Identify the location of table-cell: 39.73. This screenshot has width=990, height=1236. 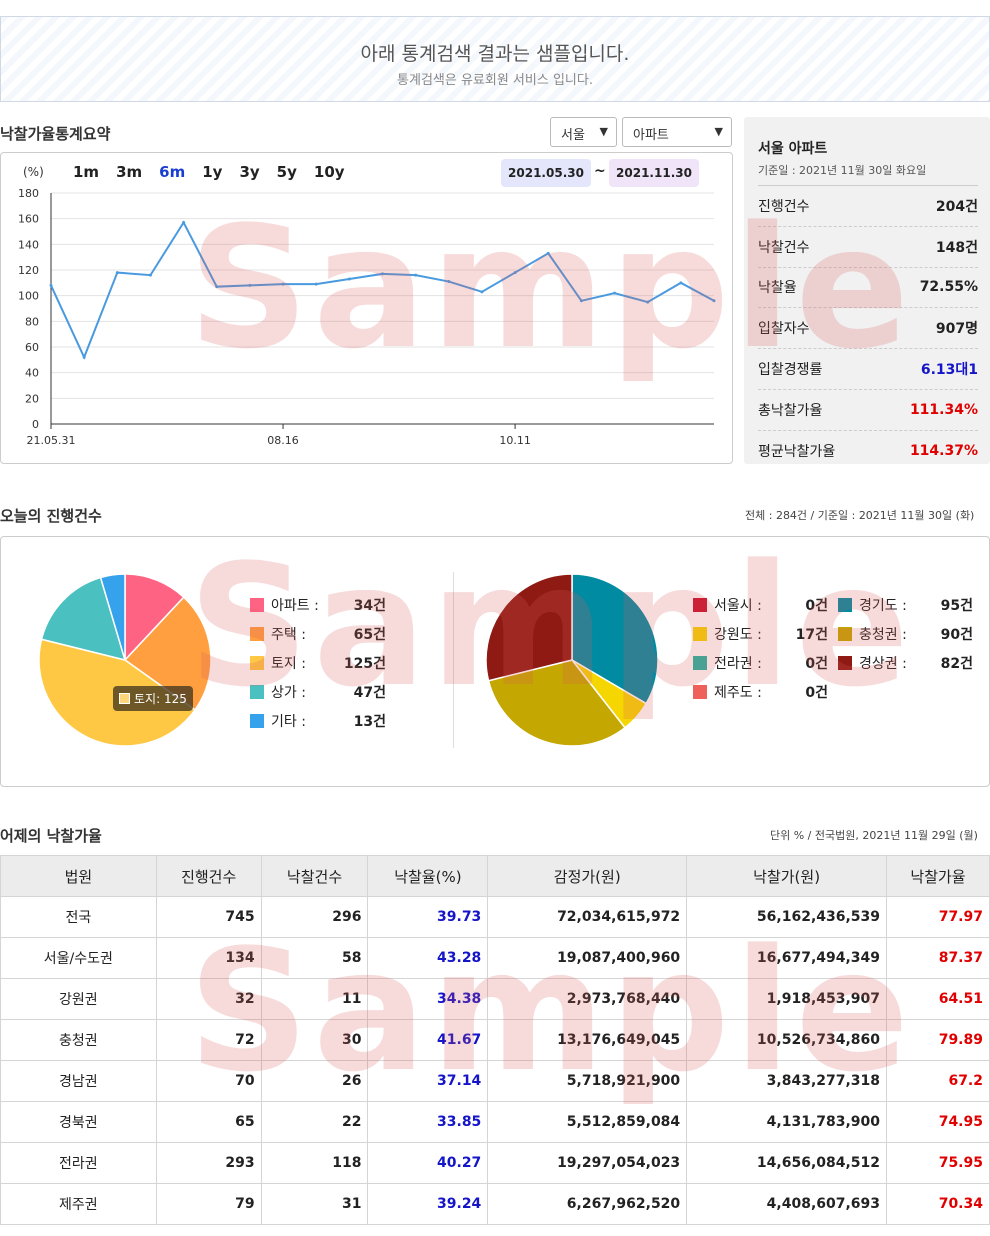
(428, 917).